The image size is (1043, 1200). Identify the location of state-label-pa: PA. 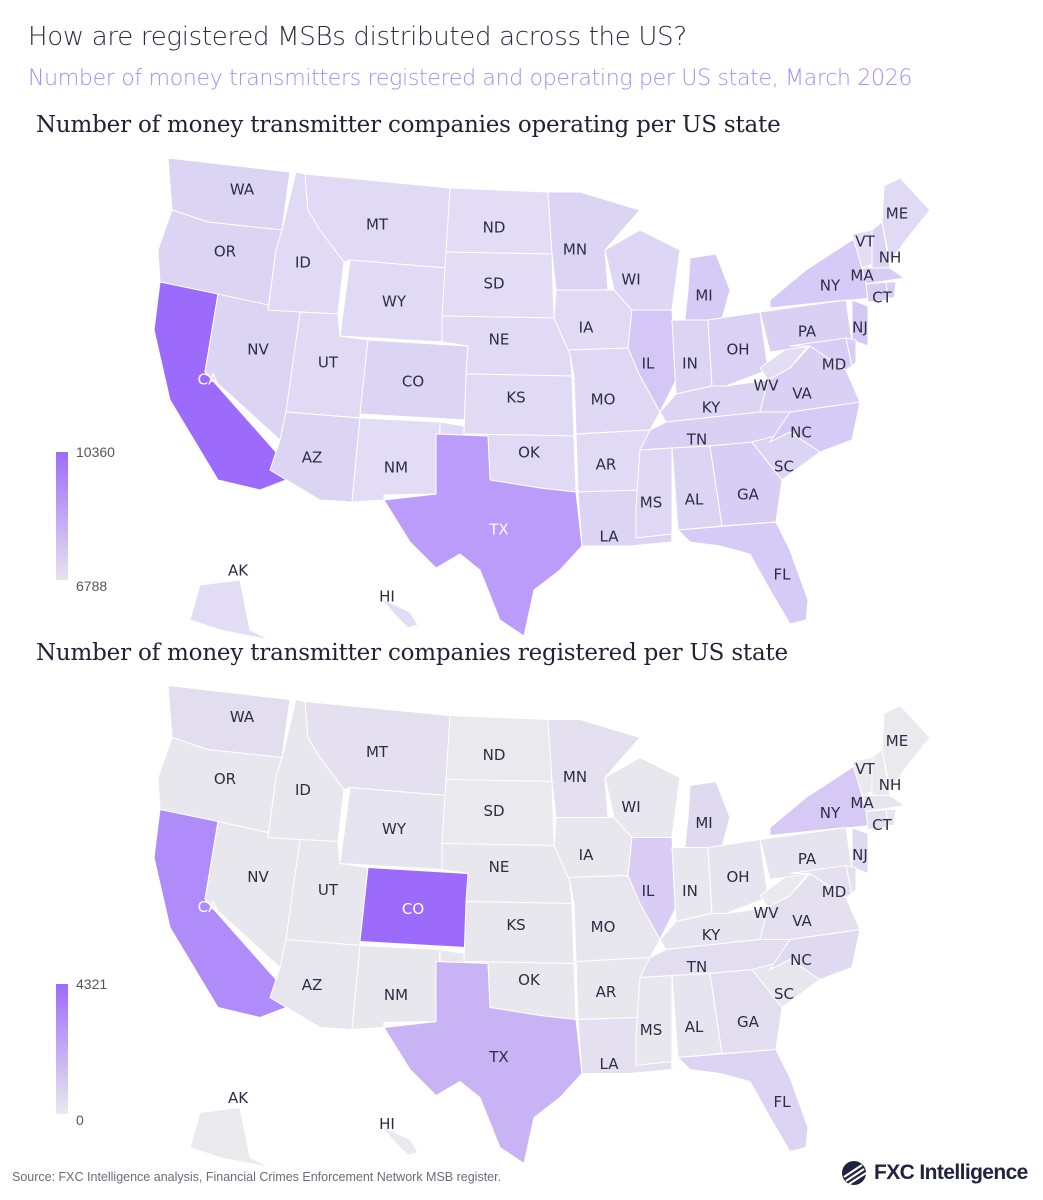
(807, 859).